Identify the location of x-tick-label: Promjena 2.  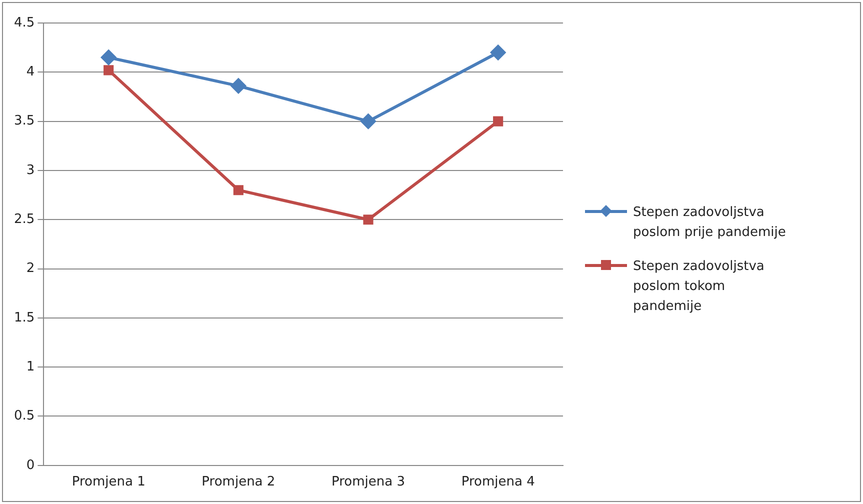
(239, 482).